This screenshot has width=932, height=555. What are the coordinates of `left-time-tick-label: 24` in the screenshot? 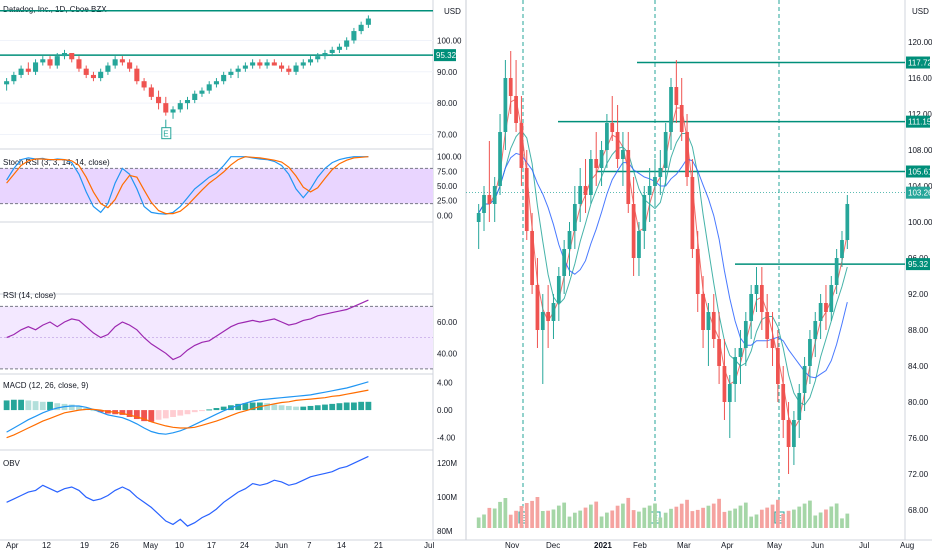 It's located at (244, 545).